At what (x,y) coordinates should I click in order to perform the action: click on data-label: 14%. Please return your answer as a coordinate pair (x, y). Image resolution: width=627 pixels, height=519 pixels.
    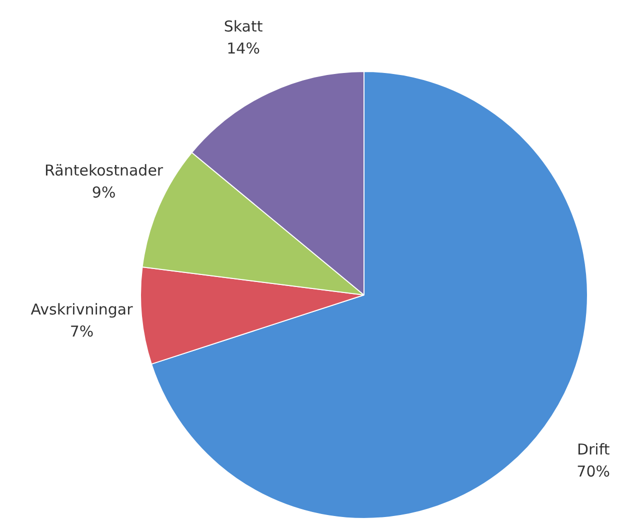
    Looking at the image, I should click on (243, 48).